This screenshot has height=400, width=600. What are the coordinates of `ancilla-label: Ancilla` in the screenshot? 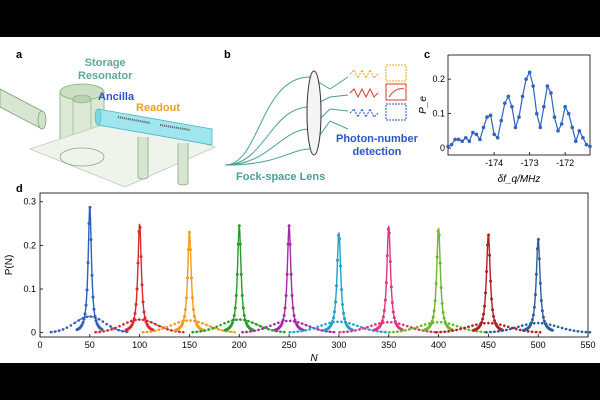 It's located at (116, 97).